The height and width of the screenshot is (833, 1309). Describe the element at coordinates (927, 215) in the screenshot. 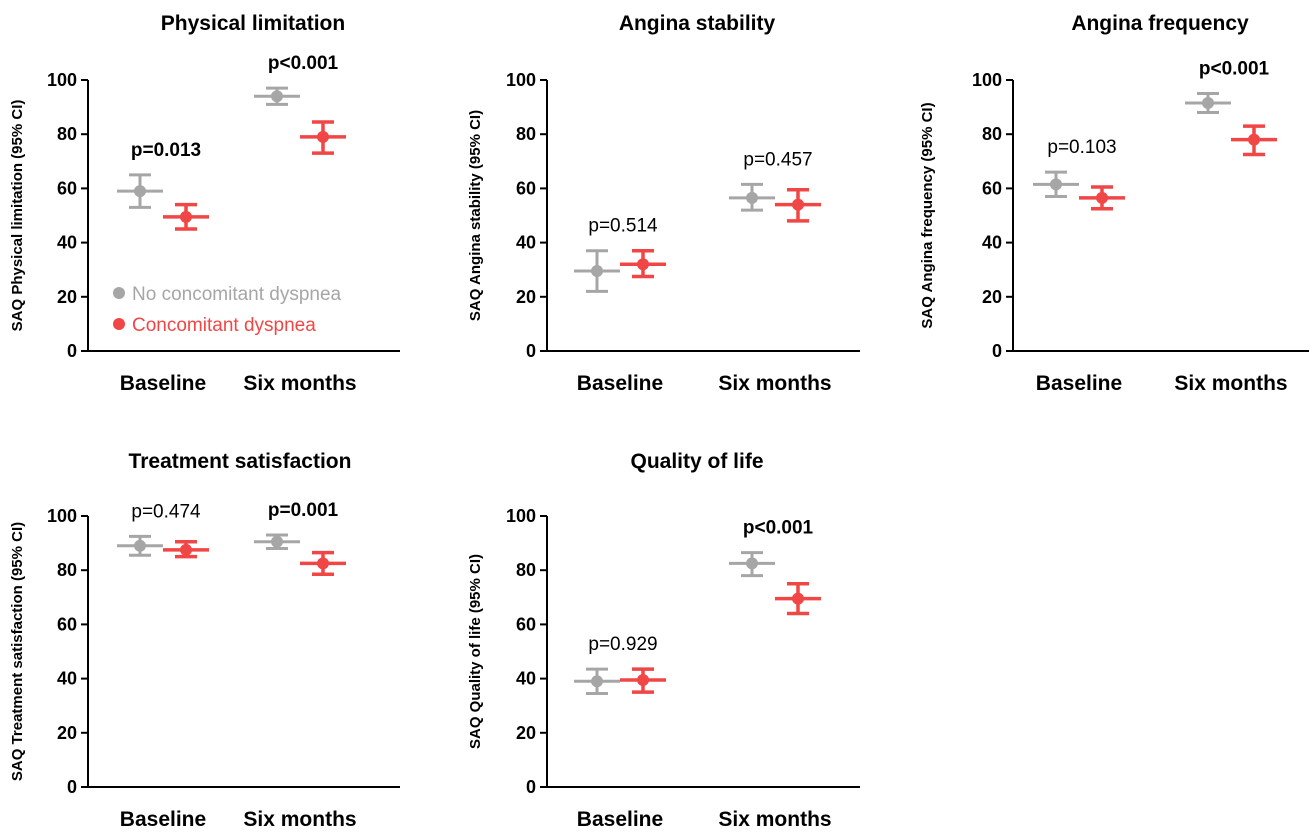

I see `y-axis-label: SAQ Angina frequency (95% CI)` at that location.